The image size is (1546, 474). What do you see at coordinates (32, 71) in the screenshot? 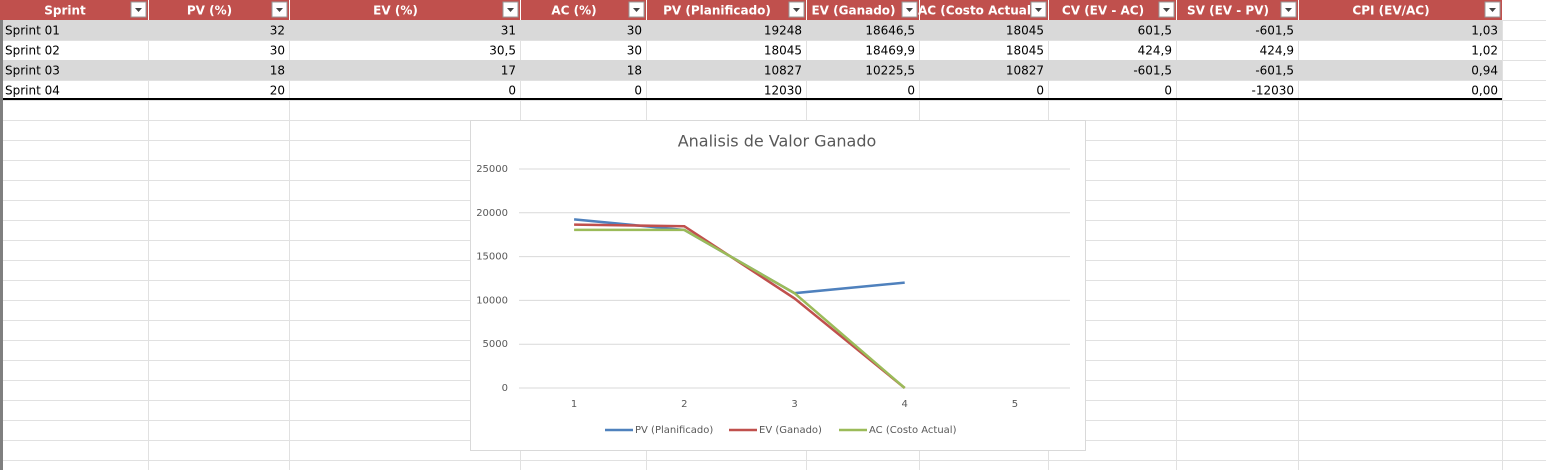
I see `table-cell: Sprint 03` at bounding box center [32, 71].